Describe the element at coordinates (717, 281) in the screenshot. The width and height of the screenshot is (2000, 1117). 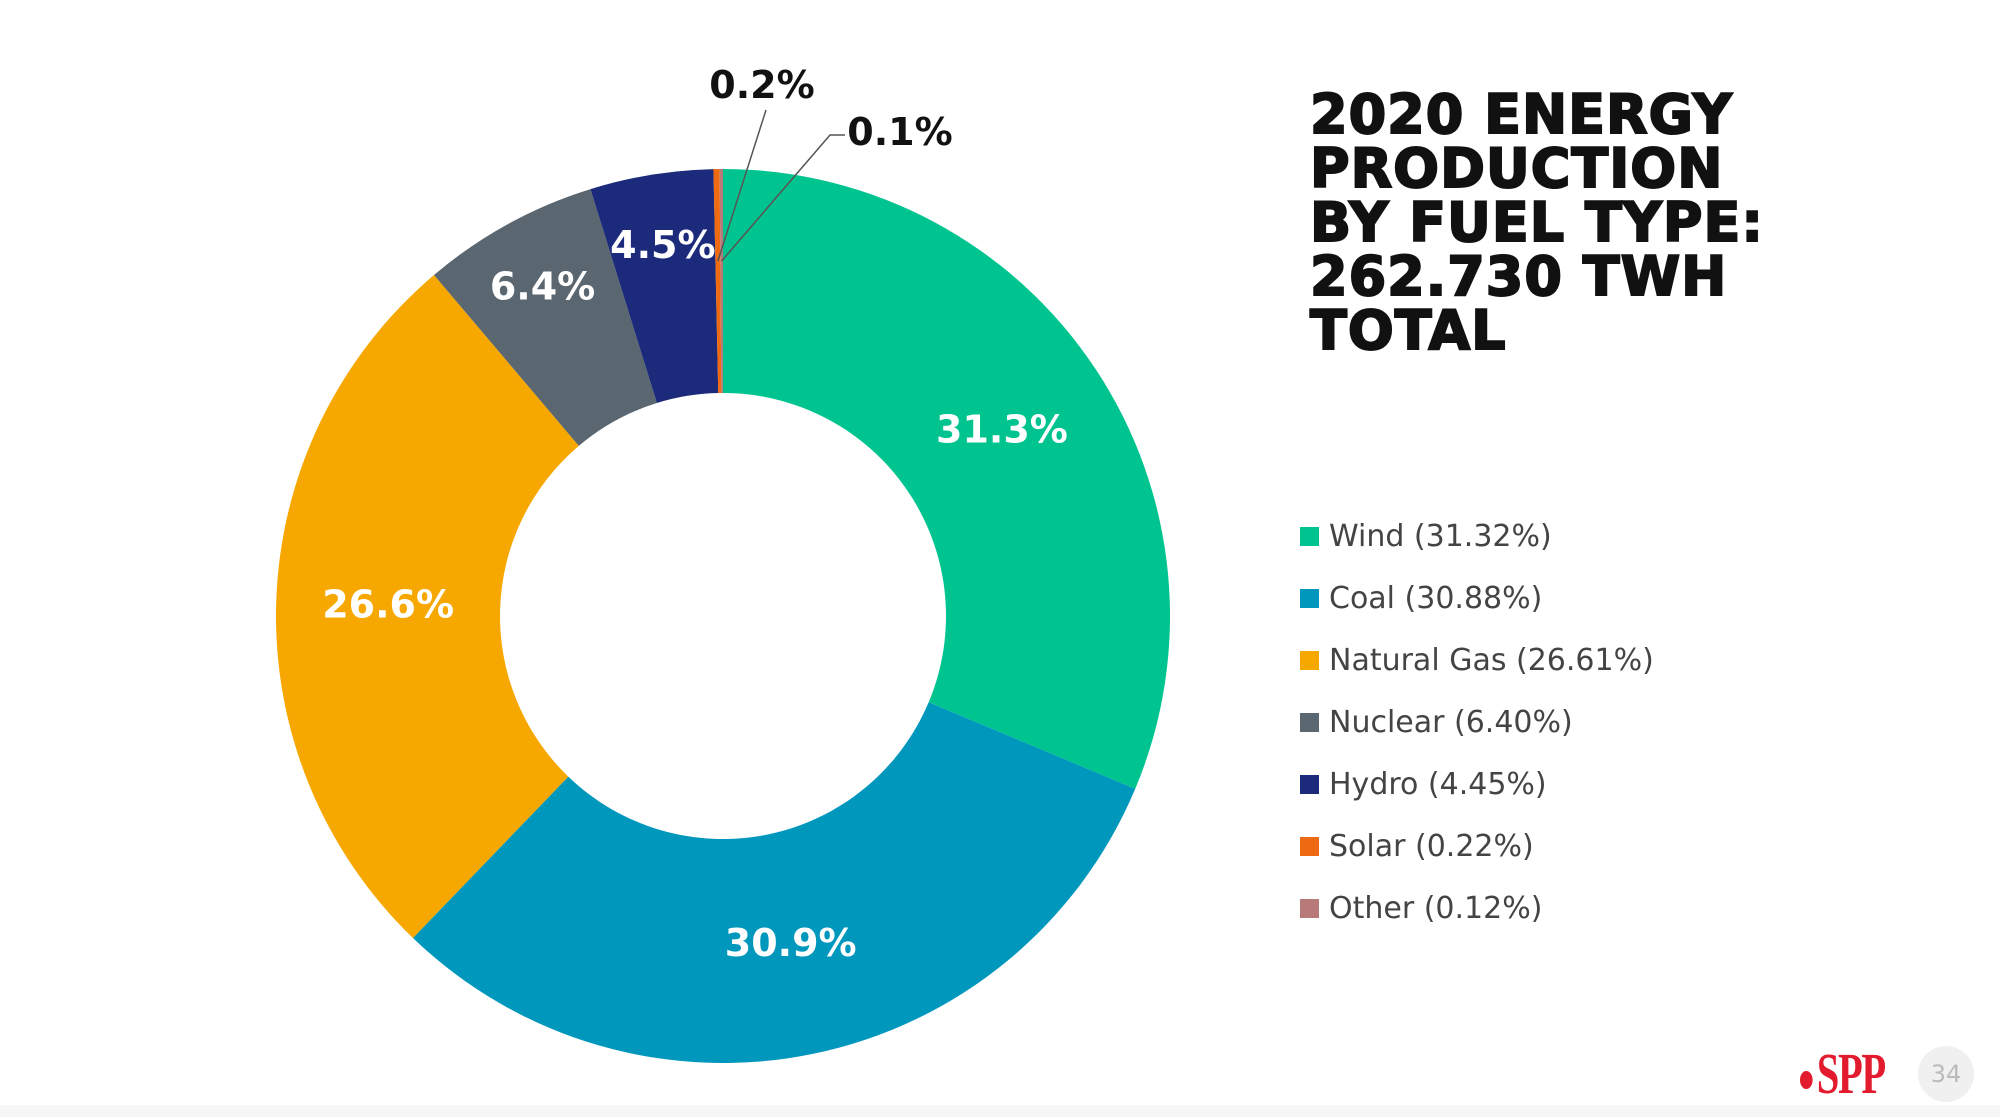
I see `donut-slice-solar` at that location.